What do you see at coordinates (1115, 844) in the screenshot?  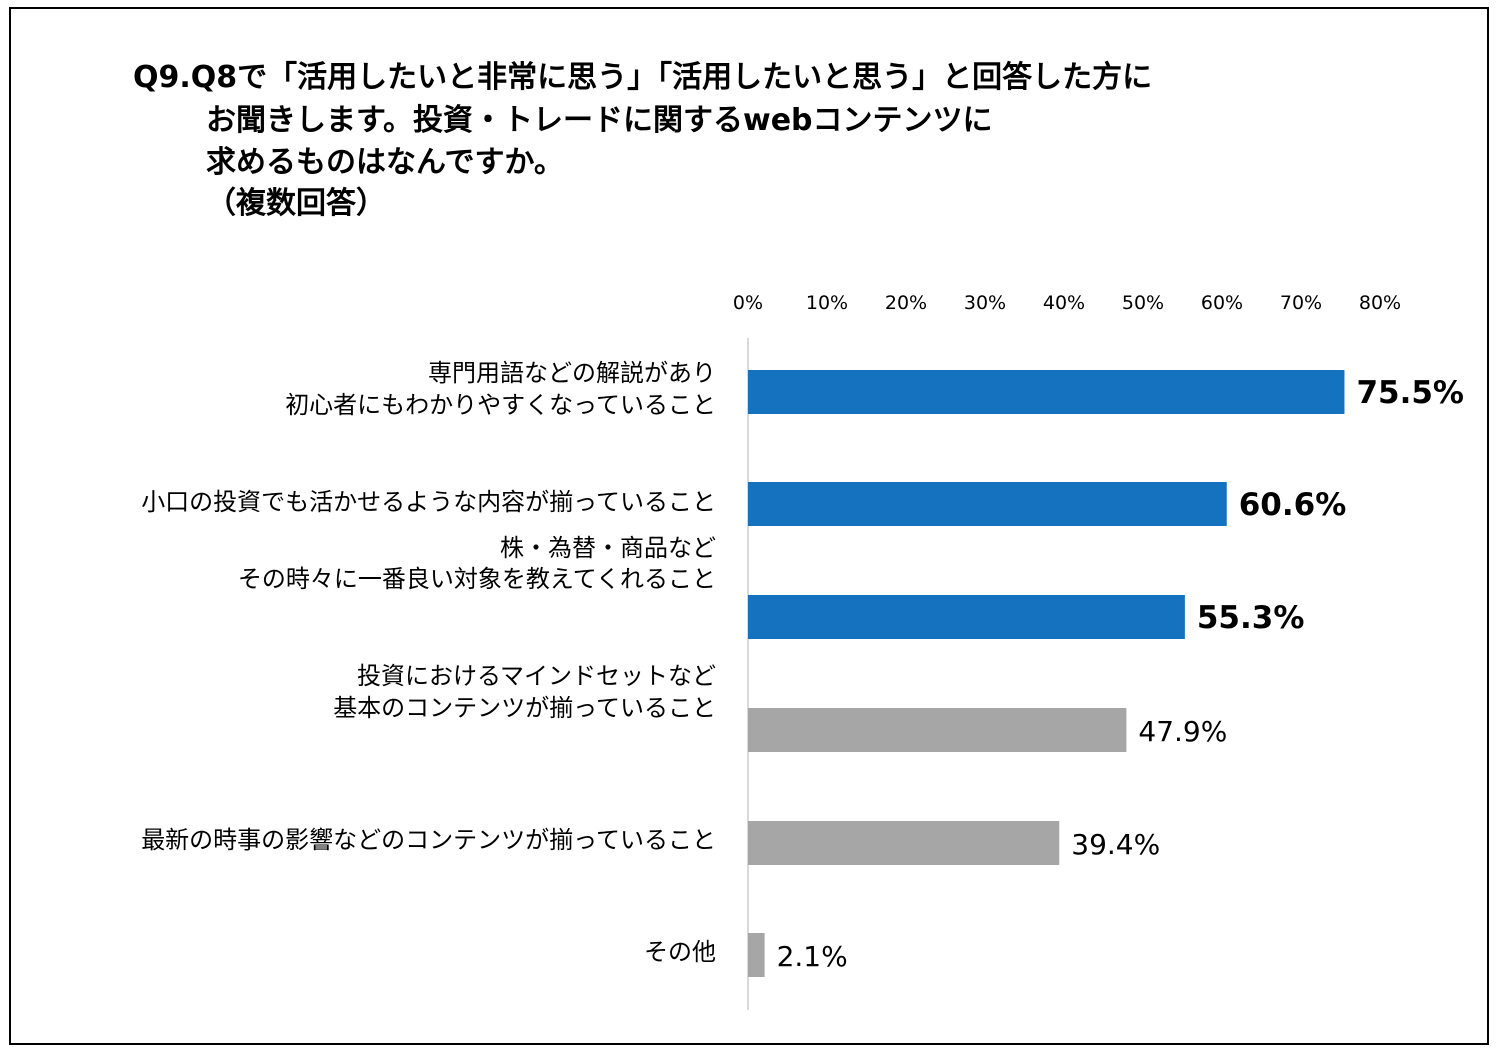 I see `data-label: 39.4%` at bounding box center [1115, 844].